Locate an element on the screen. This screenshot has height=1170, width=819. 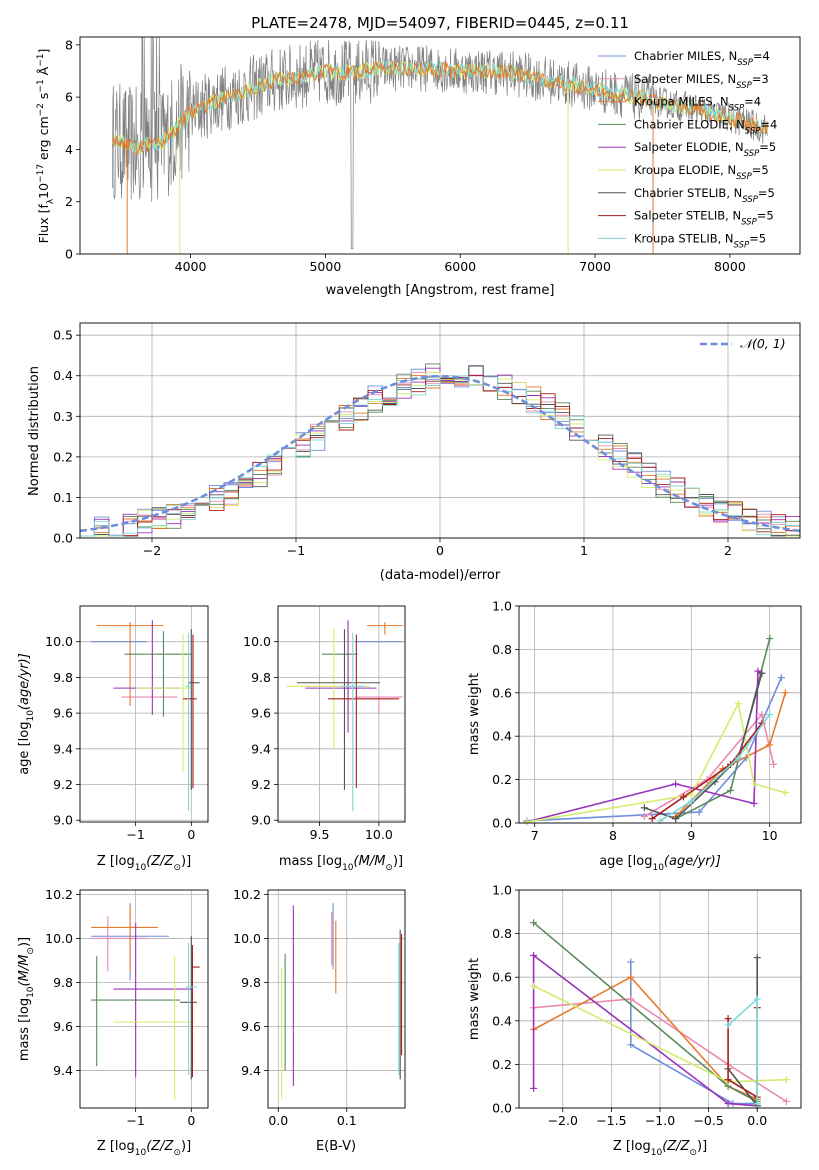
hist-xtick-label: 2 is located at coordinates (728, 550).